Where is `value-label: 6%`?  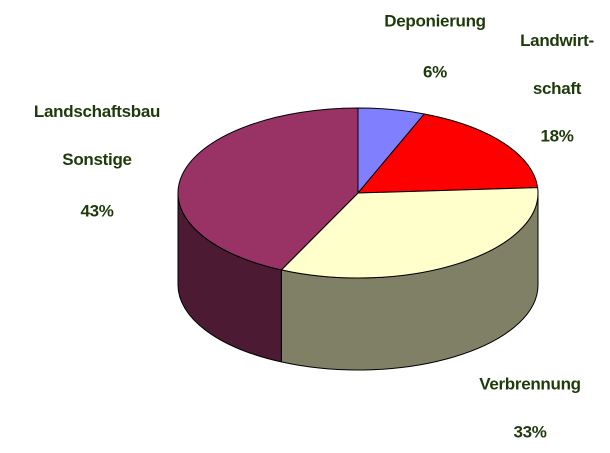
value-label: 6% is located at coordinates (435, 71).